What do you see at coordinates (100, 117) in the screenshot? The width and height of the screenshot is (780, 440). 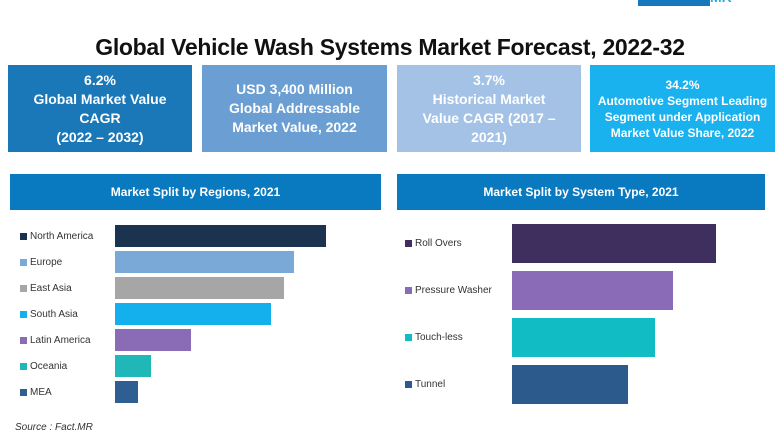 I see `kpi-card-line: CAGR` at bounding box center [100, 117].